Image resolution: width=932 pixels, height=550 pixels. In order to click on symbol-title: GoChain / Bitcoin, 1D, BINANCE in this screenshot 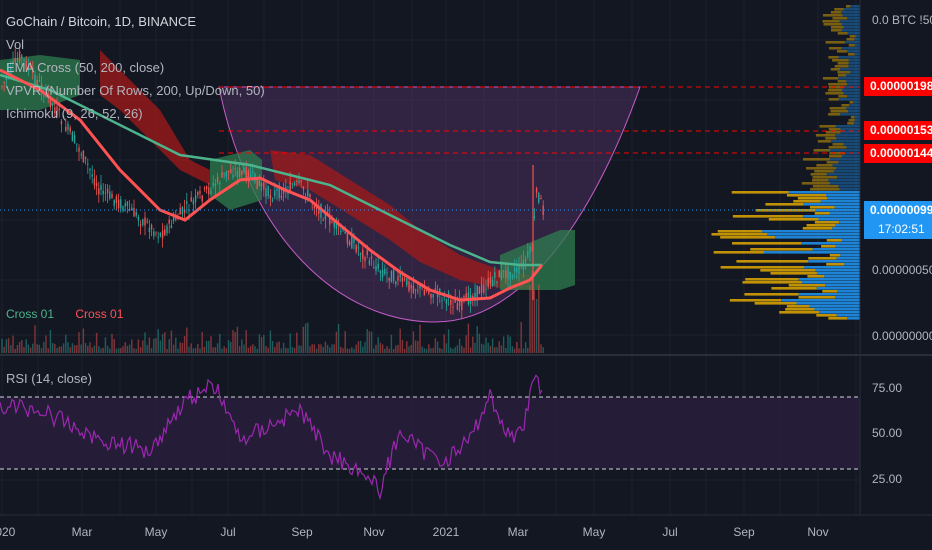, I will do `click(101, 21)`.